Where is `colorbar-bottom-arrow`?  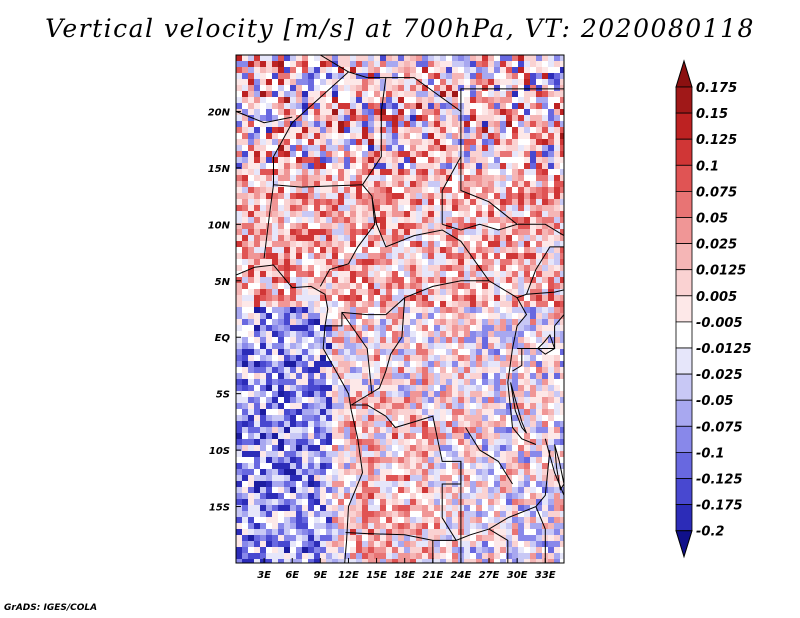 colorbar-bottom-arrow is located at coordinates (684, 544).